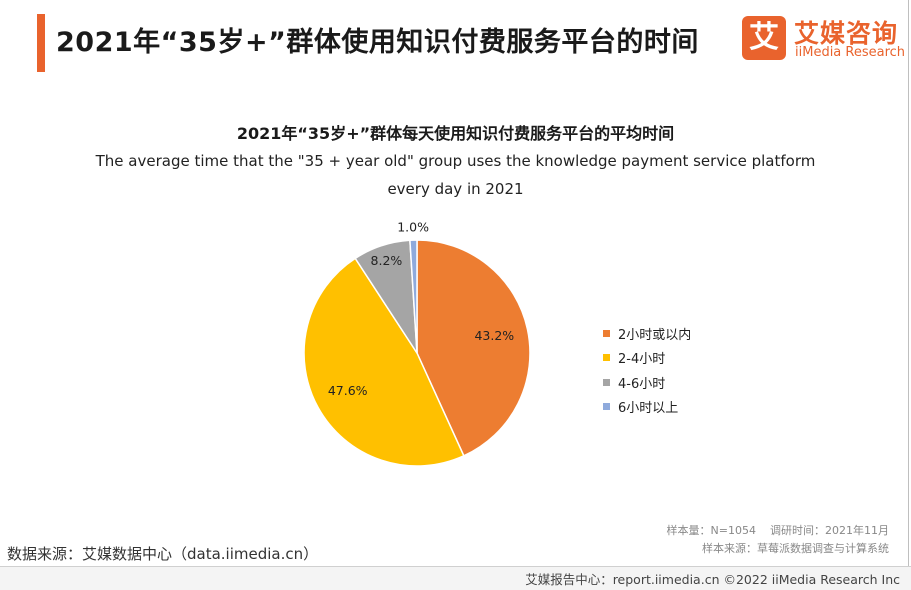 This screenshot has width=911, height=590. What do you see at coordinates (850, 52) in the screenshot?
I see `logo-name-en: iiMedia Research` at bounding box center [850, 52].